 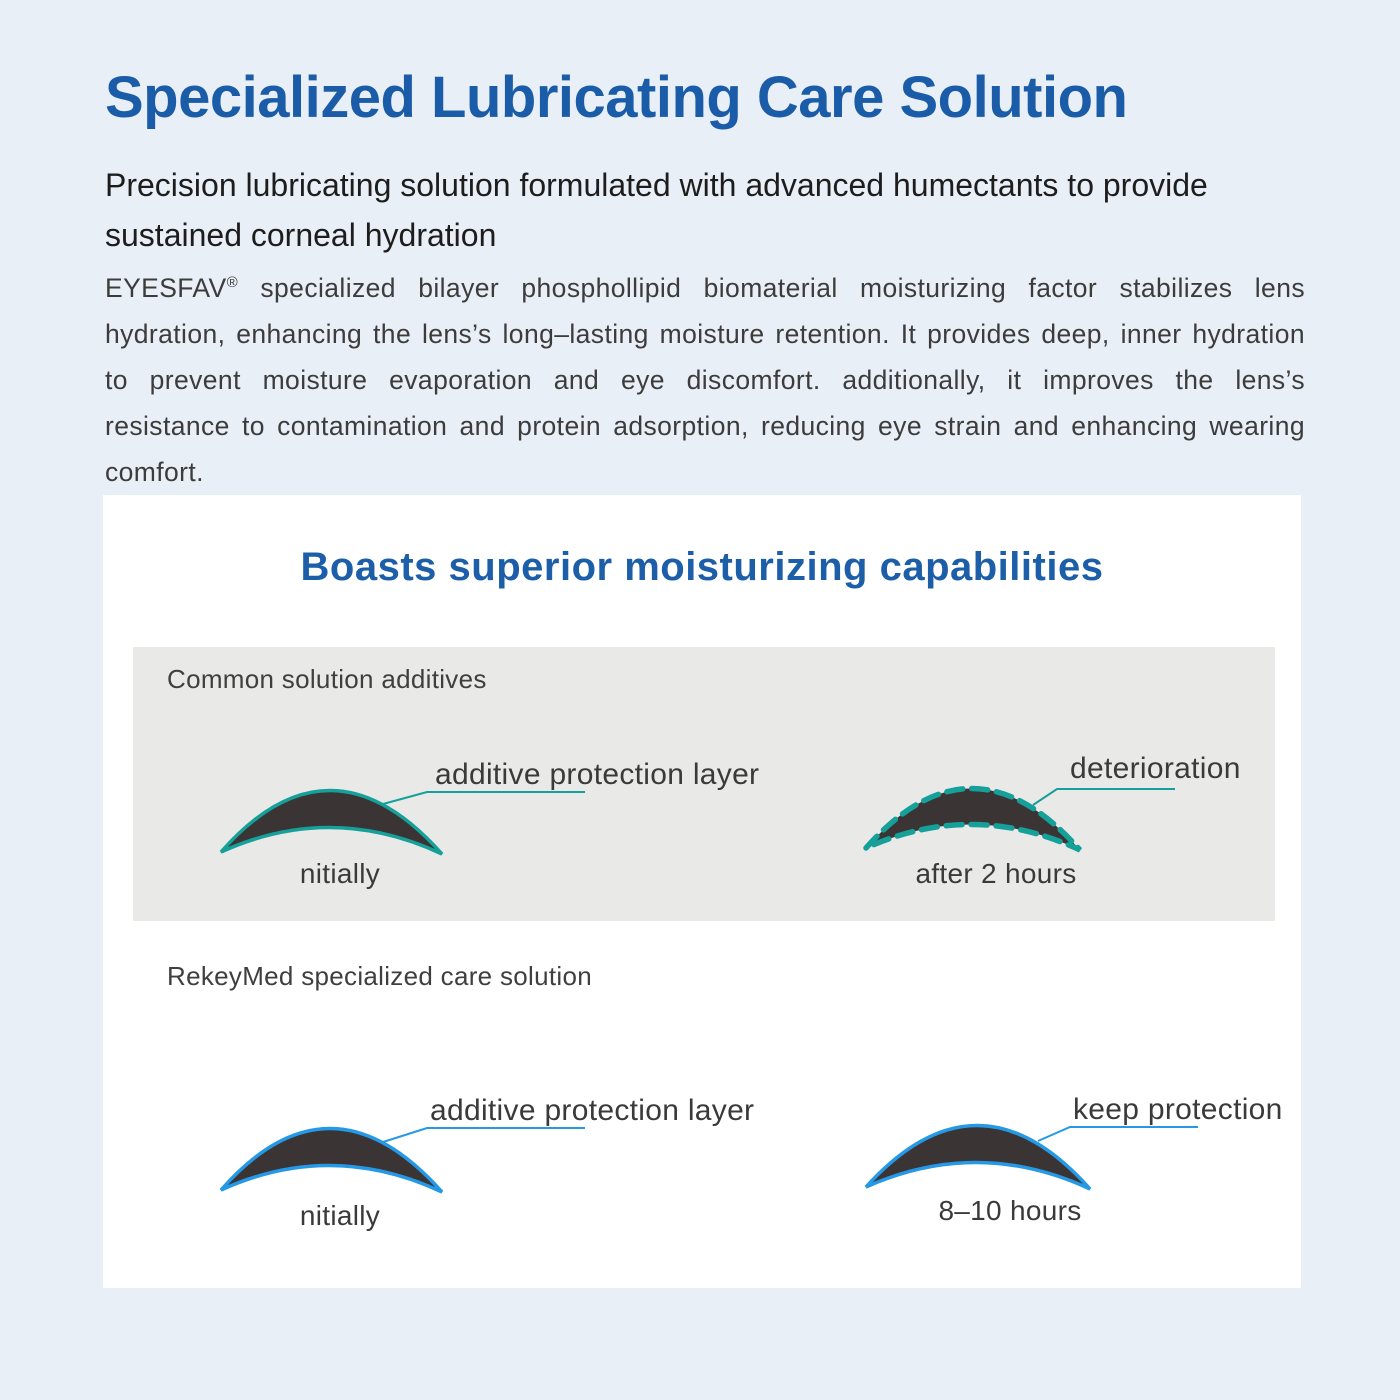 What do you see at coordinates (379, 976) in the screenshot?
I see `rekeymed-section-label: RekeyMed specialized care solution` at bounding box center [379, 976].